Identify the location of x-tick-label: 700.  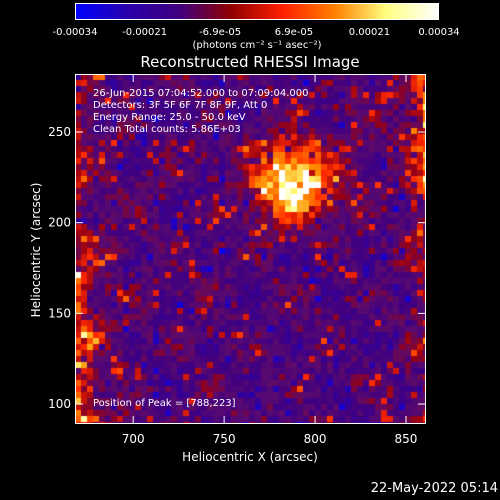
(133, 439).